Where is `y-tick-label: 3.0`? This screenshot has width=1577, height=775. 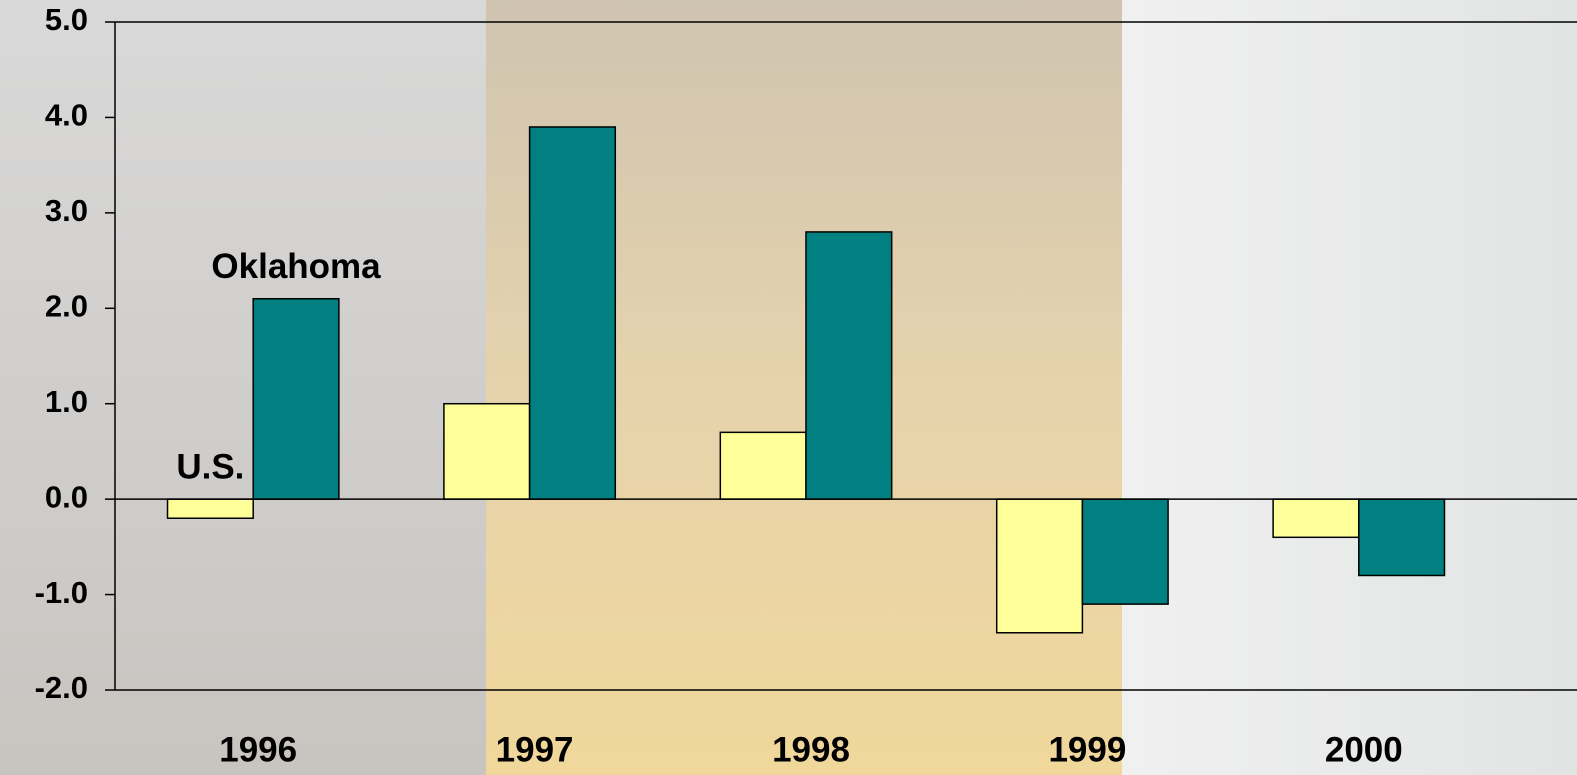 y-tick-label: 3.0 is located at coordinates (66, 210).